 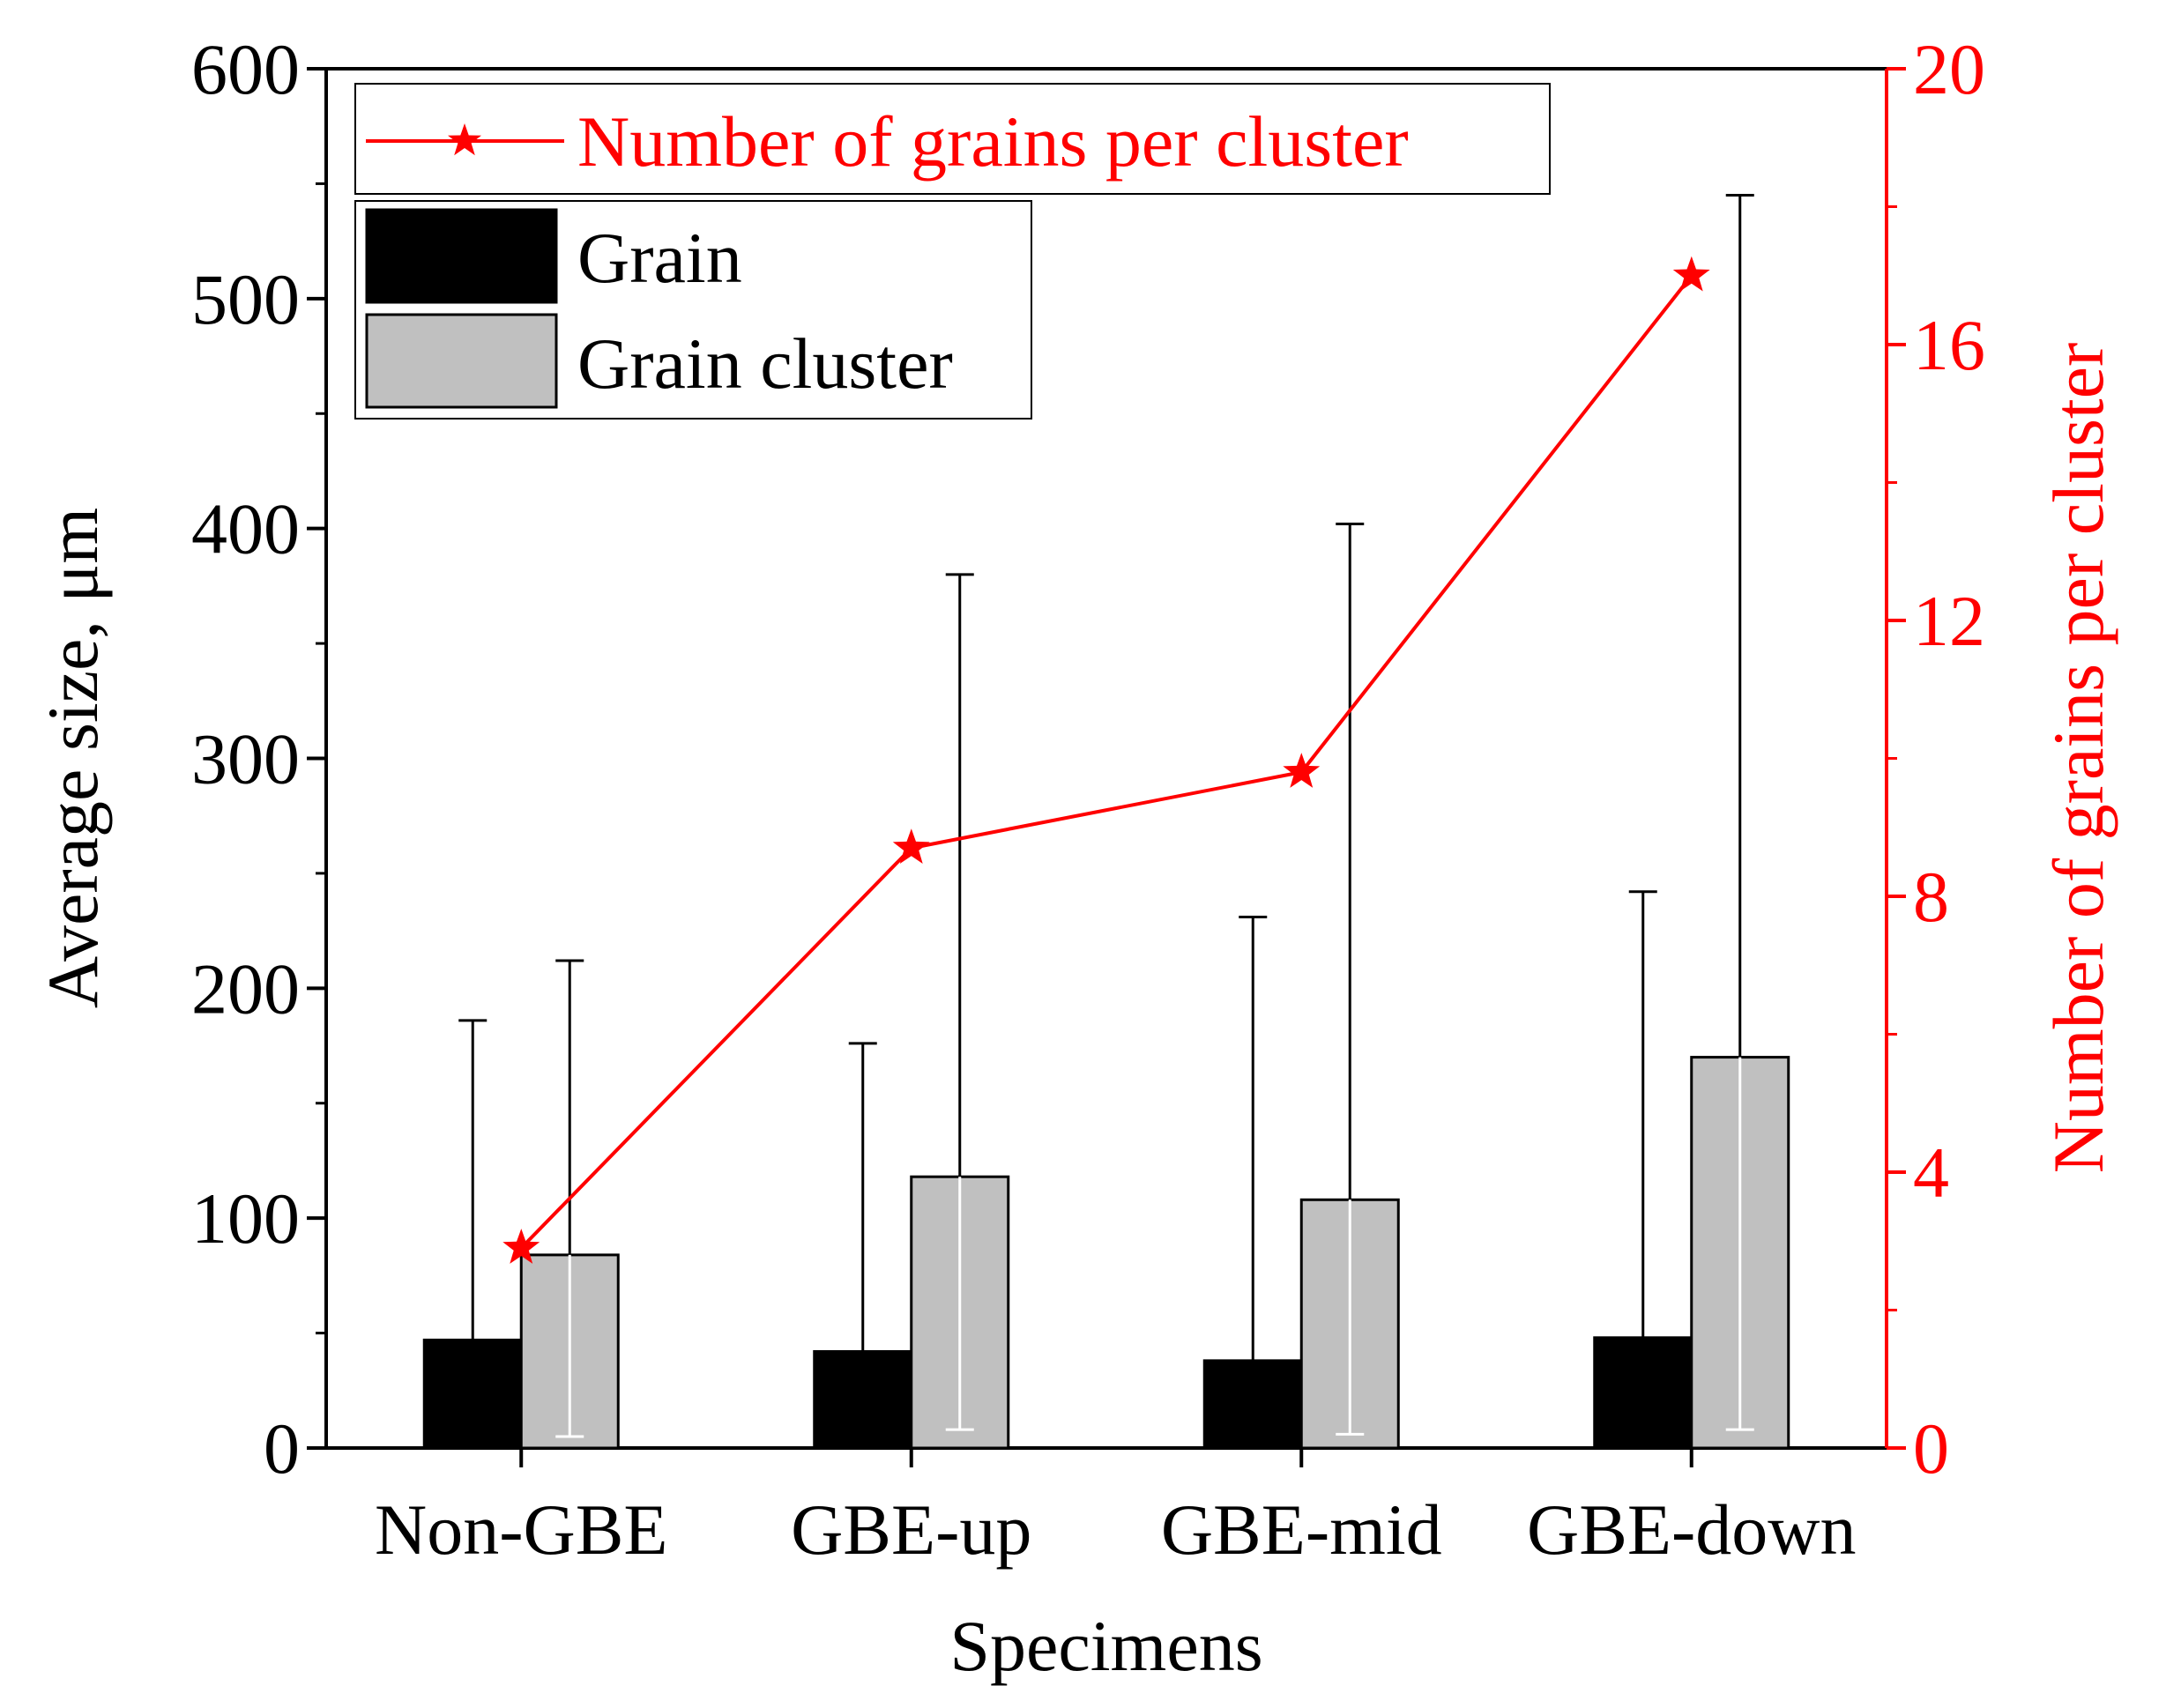 I want to click on right-y-tick-label: 20, so click(x=1949, y=69).